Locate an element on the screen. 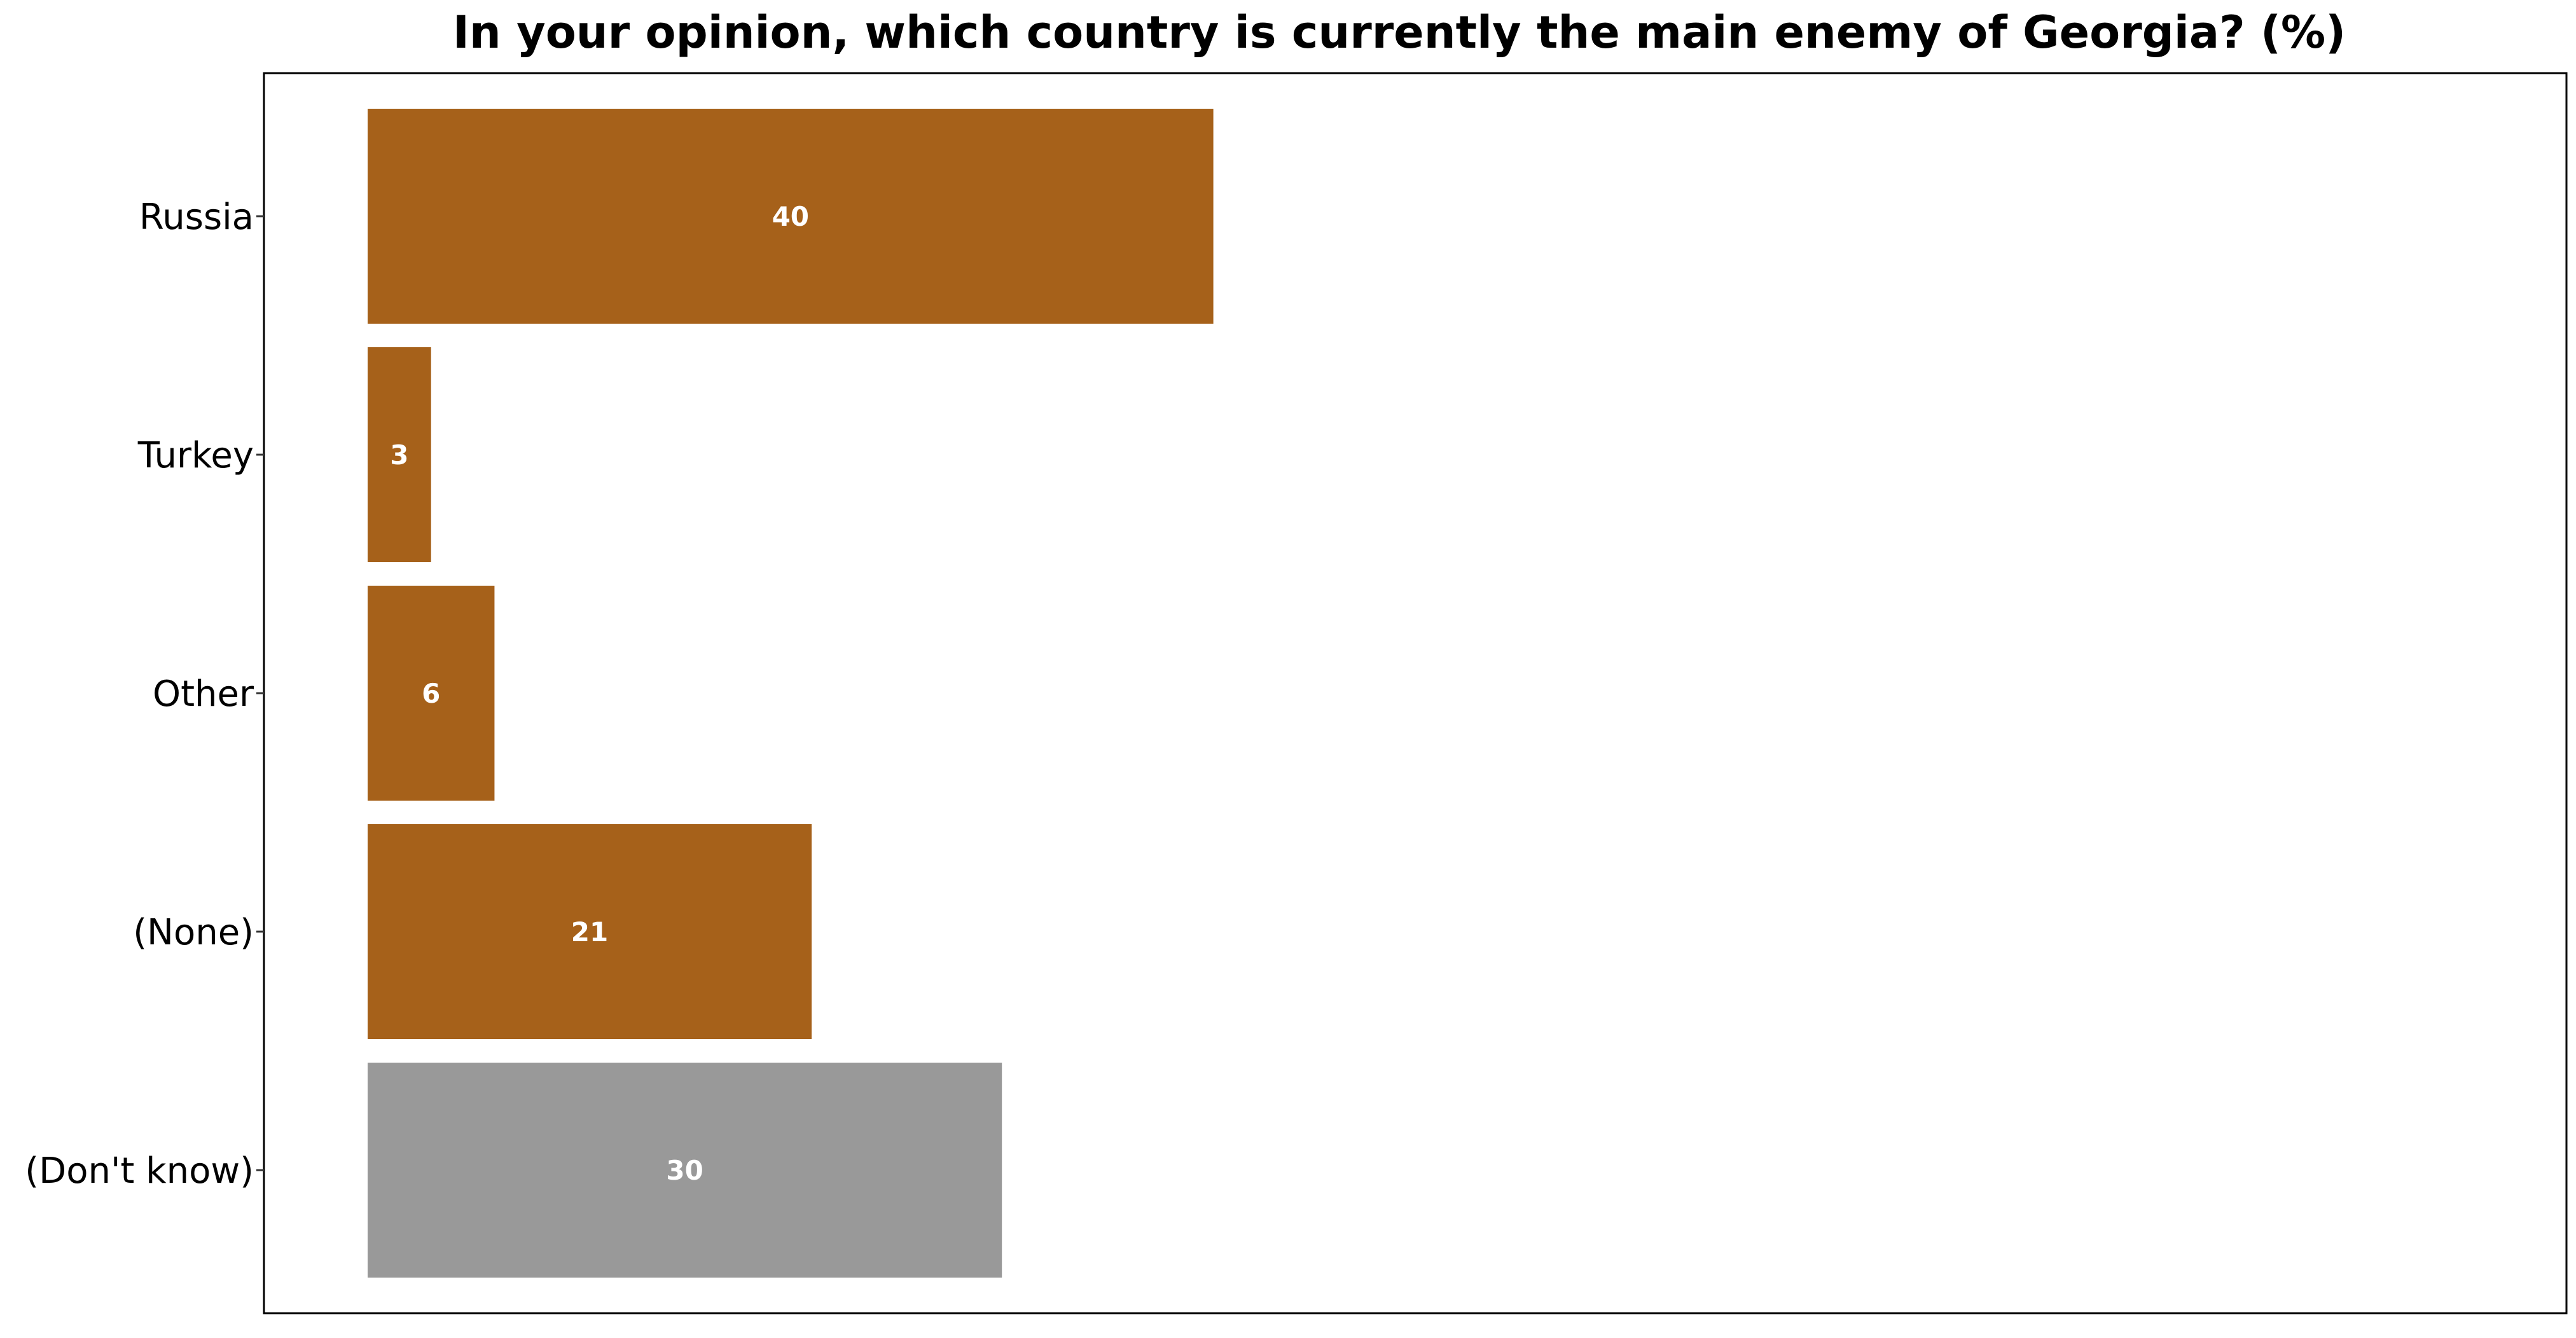  bar-don-t-know is located at coordinates (685, 1170).